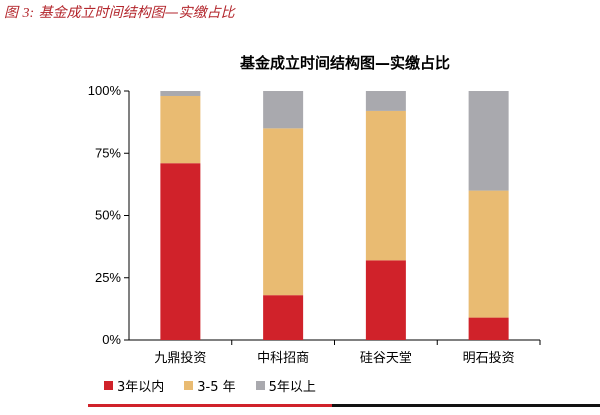 The height and width of the screenshot is (415, 600). I want to click on footer-rule-black, so click(466, 405).